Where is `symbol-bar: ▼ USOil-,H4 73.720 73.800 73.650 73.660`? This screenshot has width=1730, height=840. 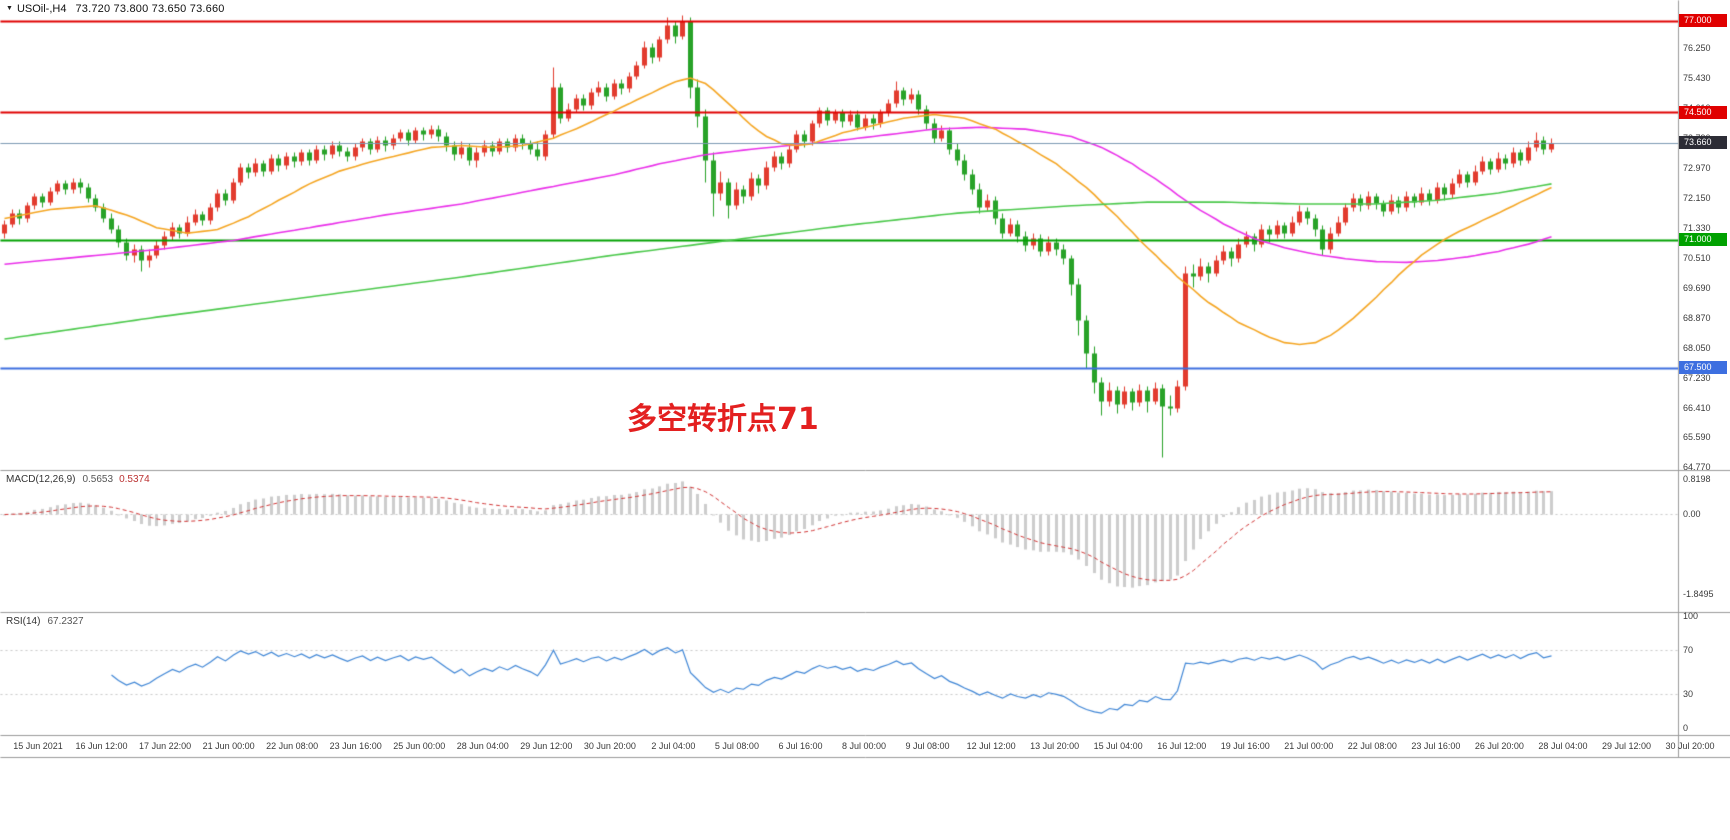 symbol-bar: ▼ USOil-,H4 73.720 73.800 73.650 73.660 is located at coordinates (115, 9).